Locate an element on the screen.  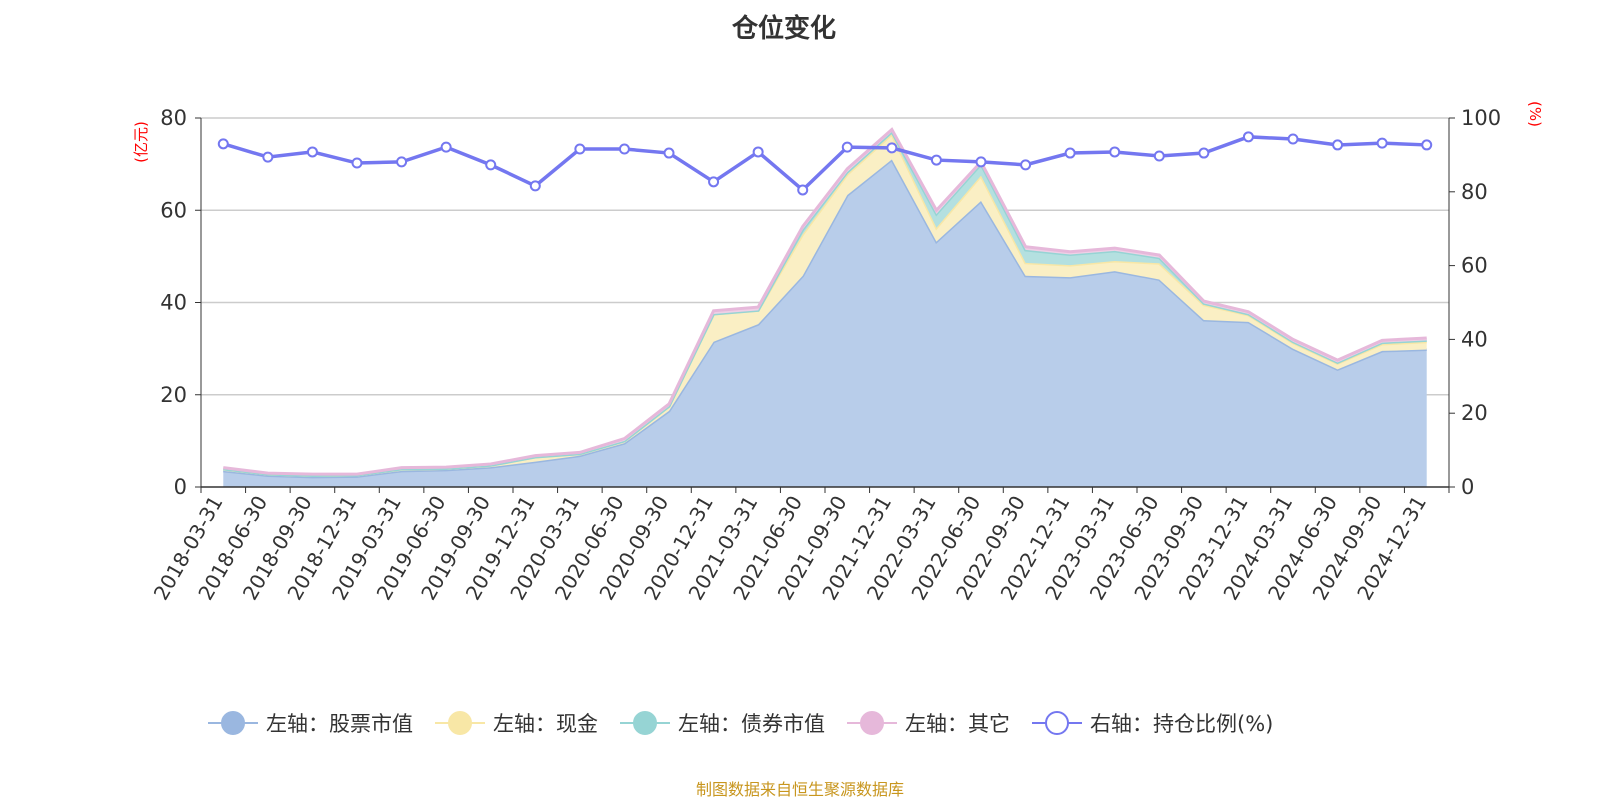
right-tick-label: 100 is located at coordinates (1481, 118).